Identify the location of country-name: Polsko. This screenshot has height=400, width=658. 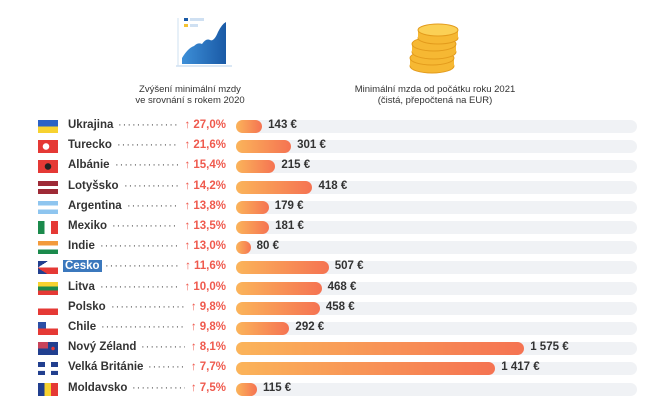
(87, 306).